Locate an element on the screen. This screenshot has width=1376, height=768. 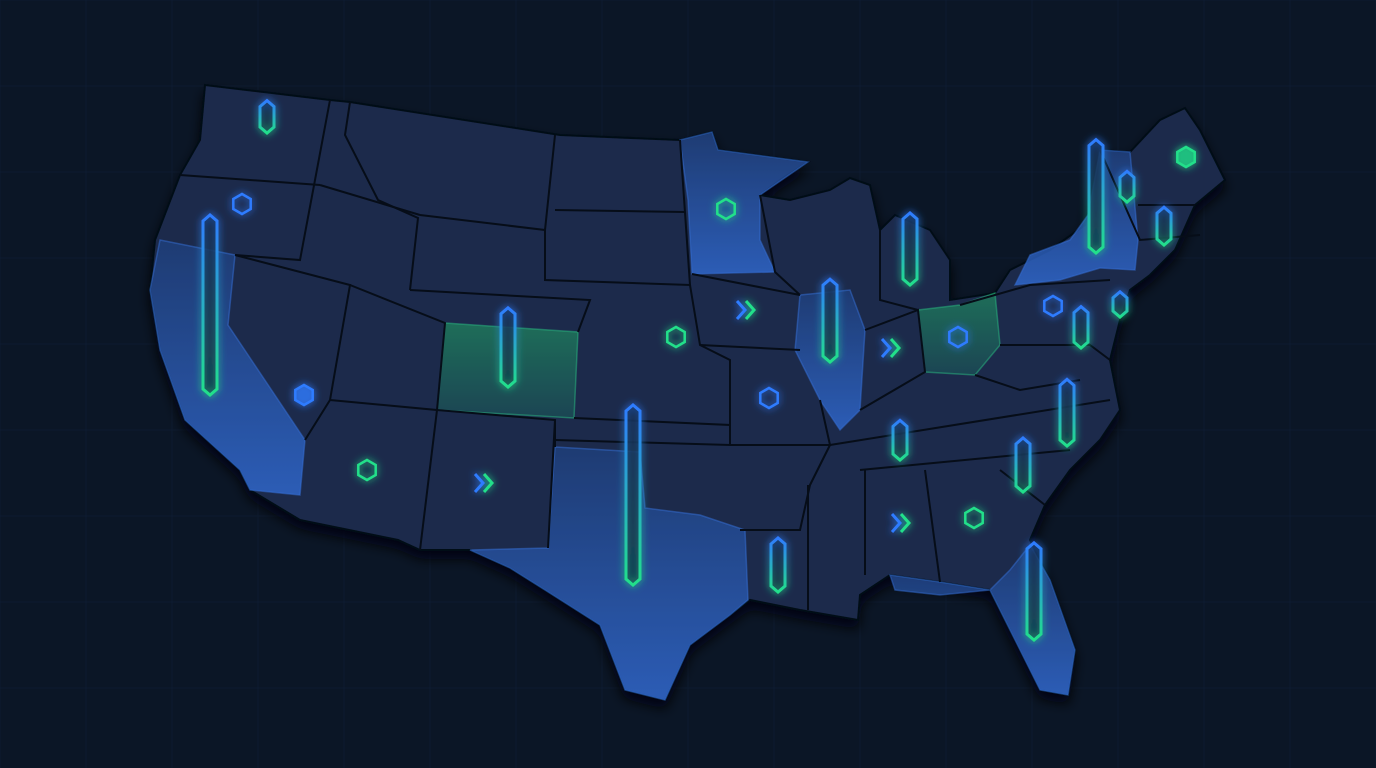
state-ny-highlight is located at coordinates (1076, 217).